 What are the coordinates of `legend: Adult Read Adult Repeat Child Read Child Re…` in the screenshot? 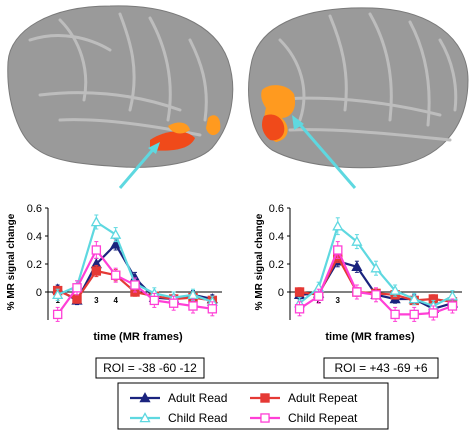 It's located at (253, 406).